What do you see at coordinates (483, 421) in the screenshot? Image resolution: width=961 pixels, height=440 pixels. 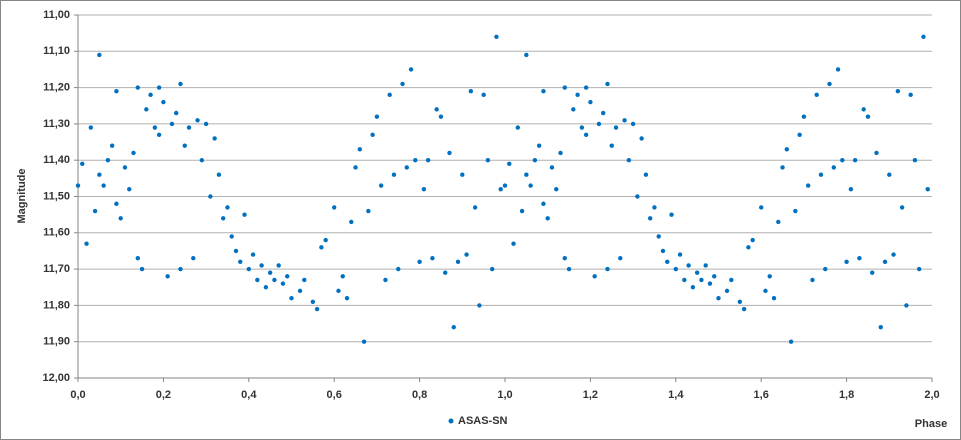 I see `legend-label: ASAS-SN` at bounding box center [483, 421].